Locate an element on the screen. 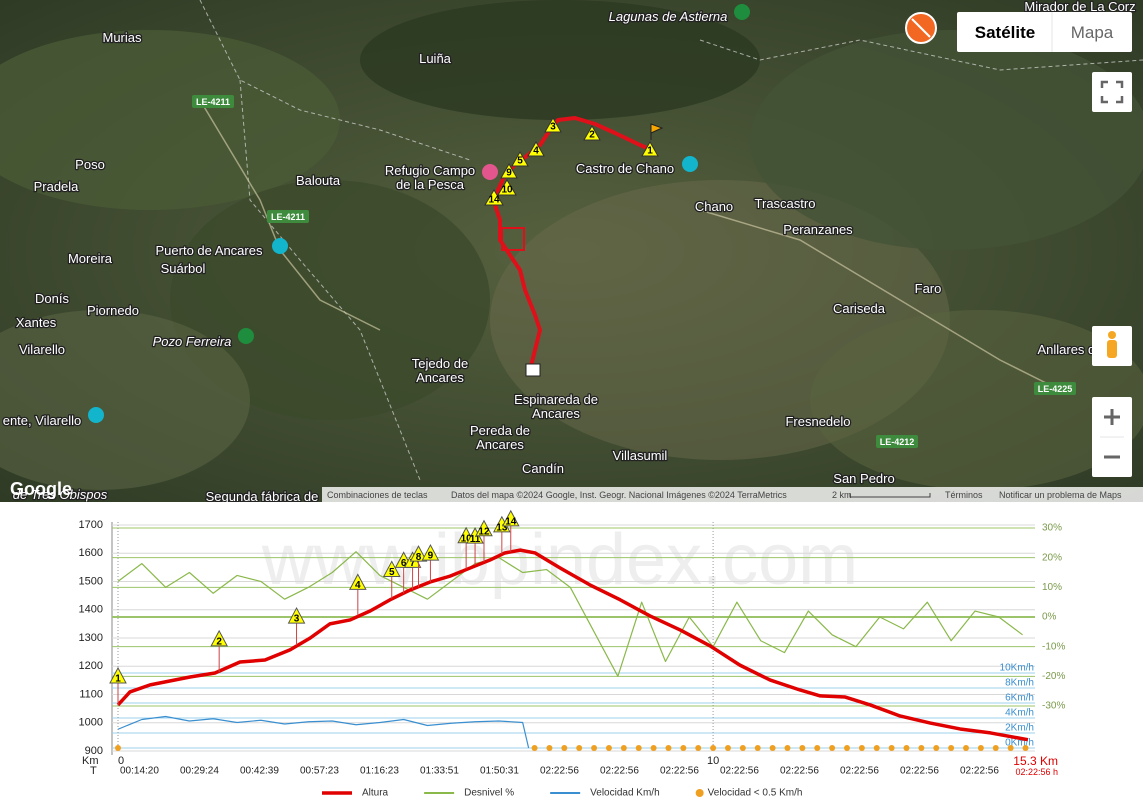 This screenshot has height=805, width=1143. place-label: Mirador de La Corz is located at coordinates (1079, 7).